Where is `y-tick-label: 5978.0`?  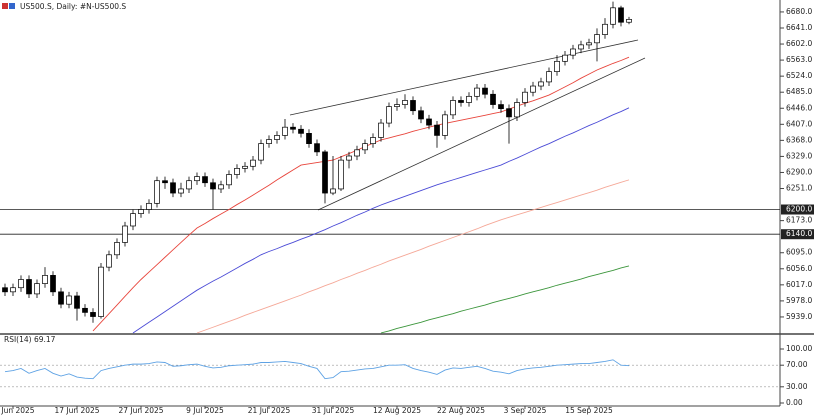
y-tick-label: 5978.0 is located at coordinates (799, 300).